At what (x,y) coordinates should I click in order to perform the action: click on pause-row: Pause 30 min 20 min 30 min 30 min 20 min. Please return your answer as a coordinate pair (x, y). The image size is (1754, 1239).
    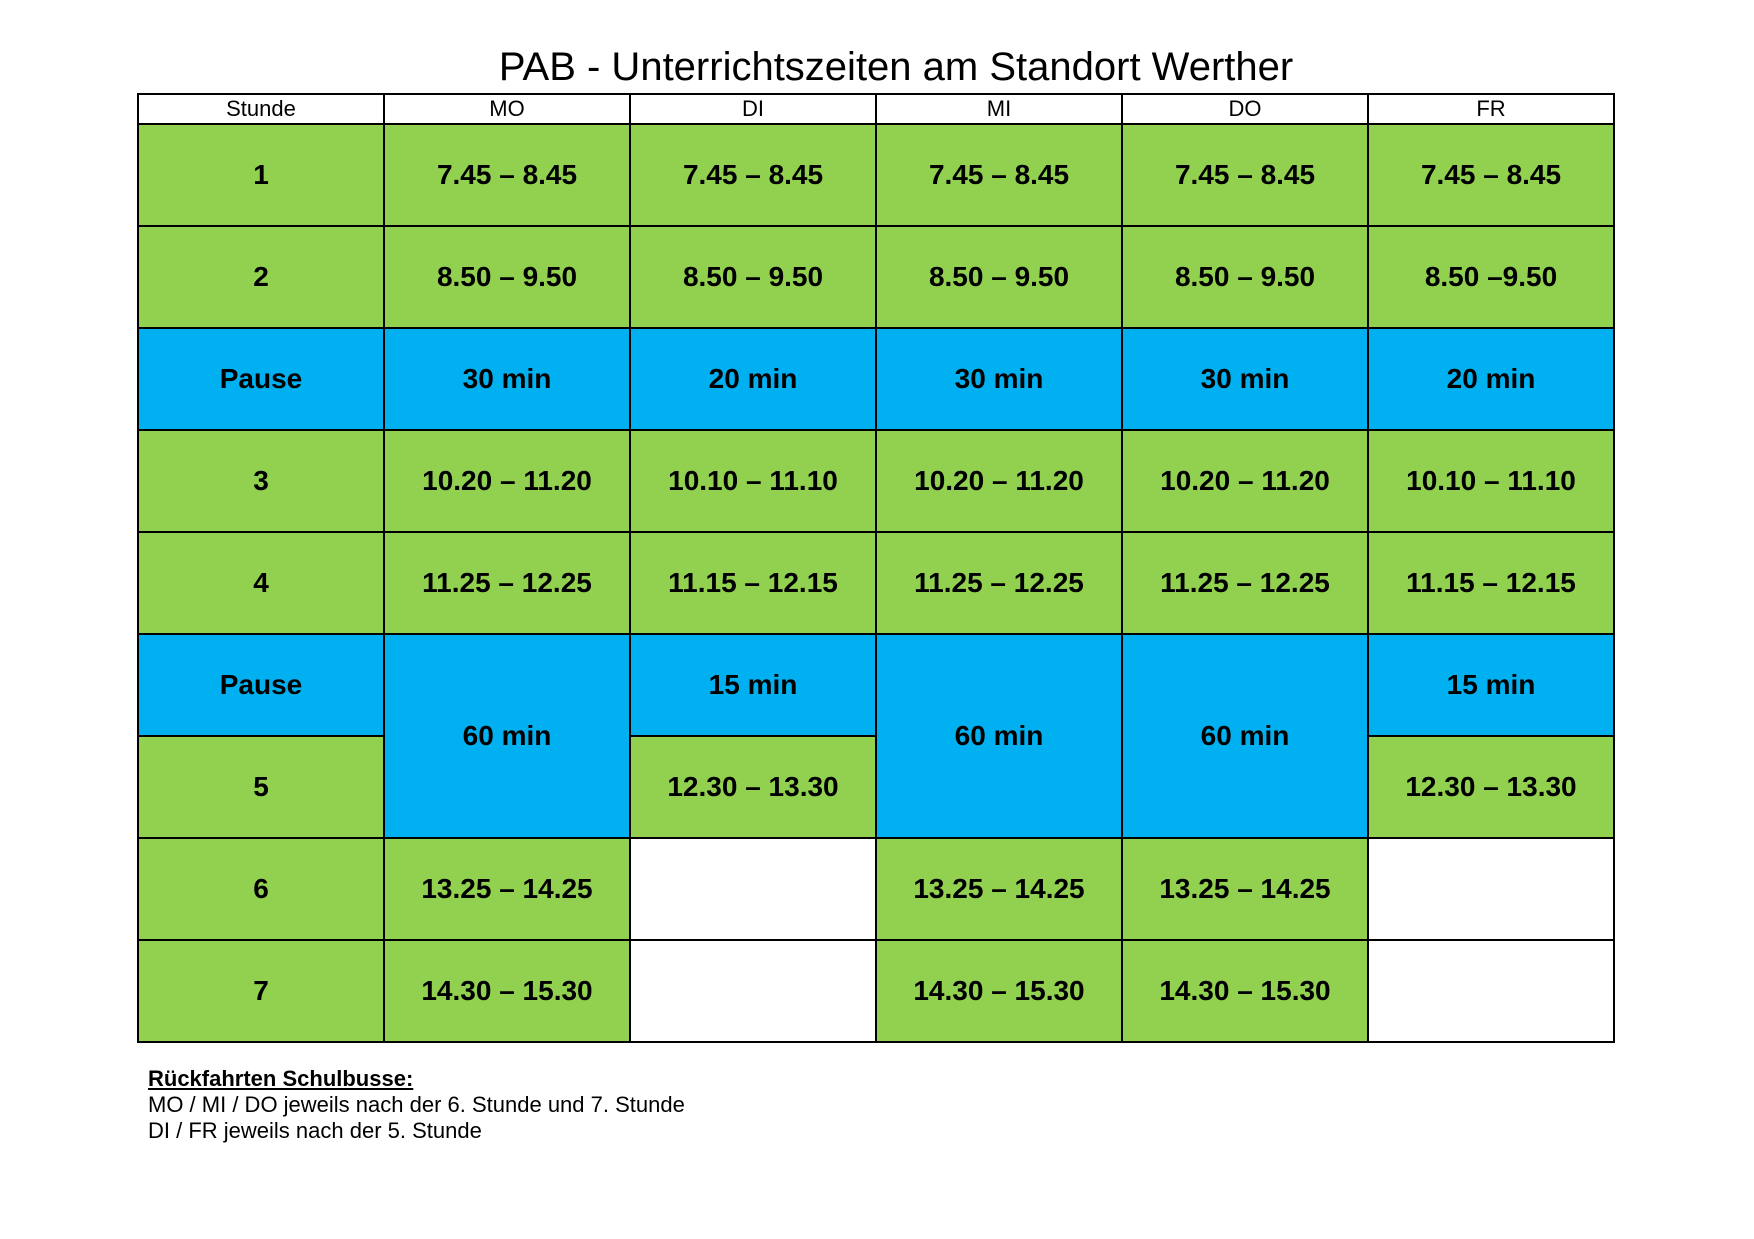
    Looking at the image, I should click on (876, 379).